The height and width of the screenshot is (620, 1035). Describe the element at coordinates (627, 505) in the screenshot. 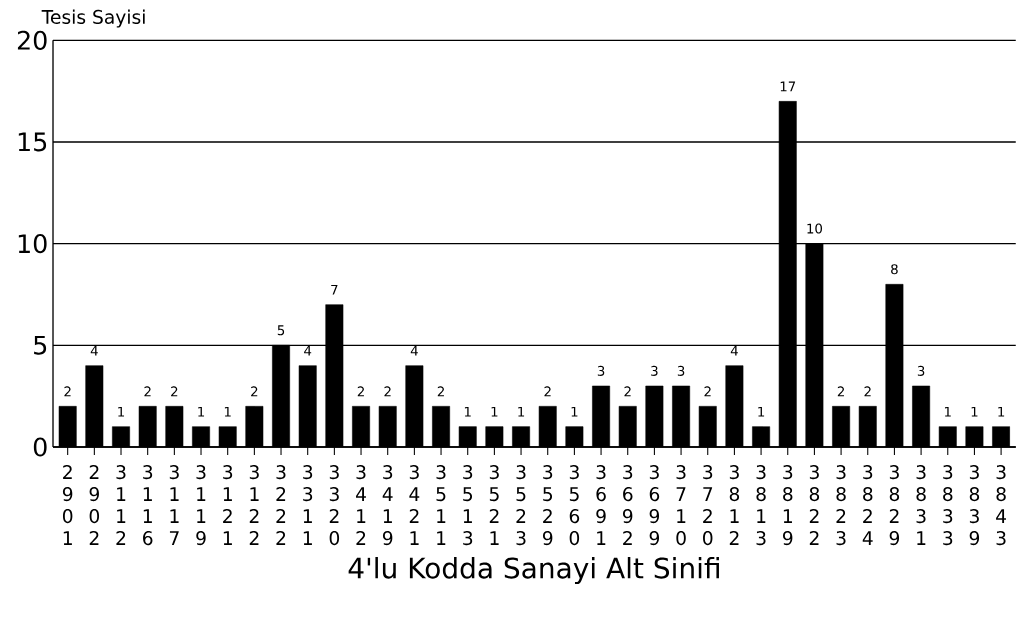

I see `x-tick-label: 3692` at that location.